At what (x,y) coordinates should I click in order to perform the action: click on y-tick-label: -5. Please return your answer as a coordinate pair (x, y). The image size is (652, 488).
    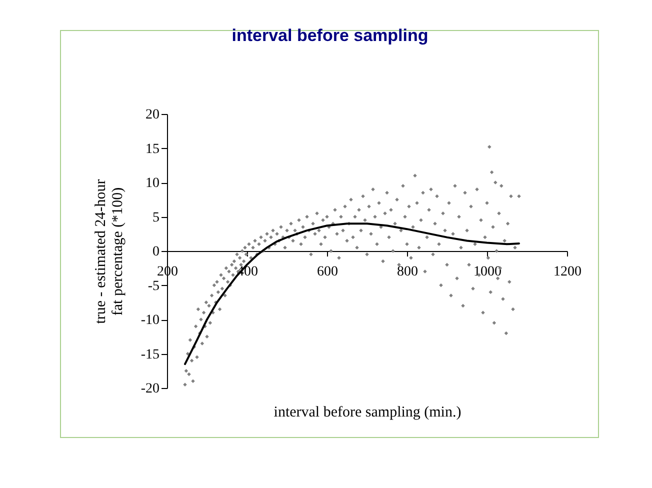
    Looking at the image, I should click on (154, 286).